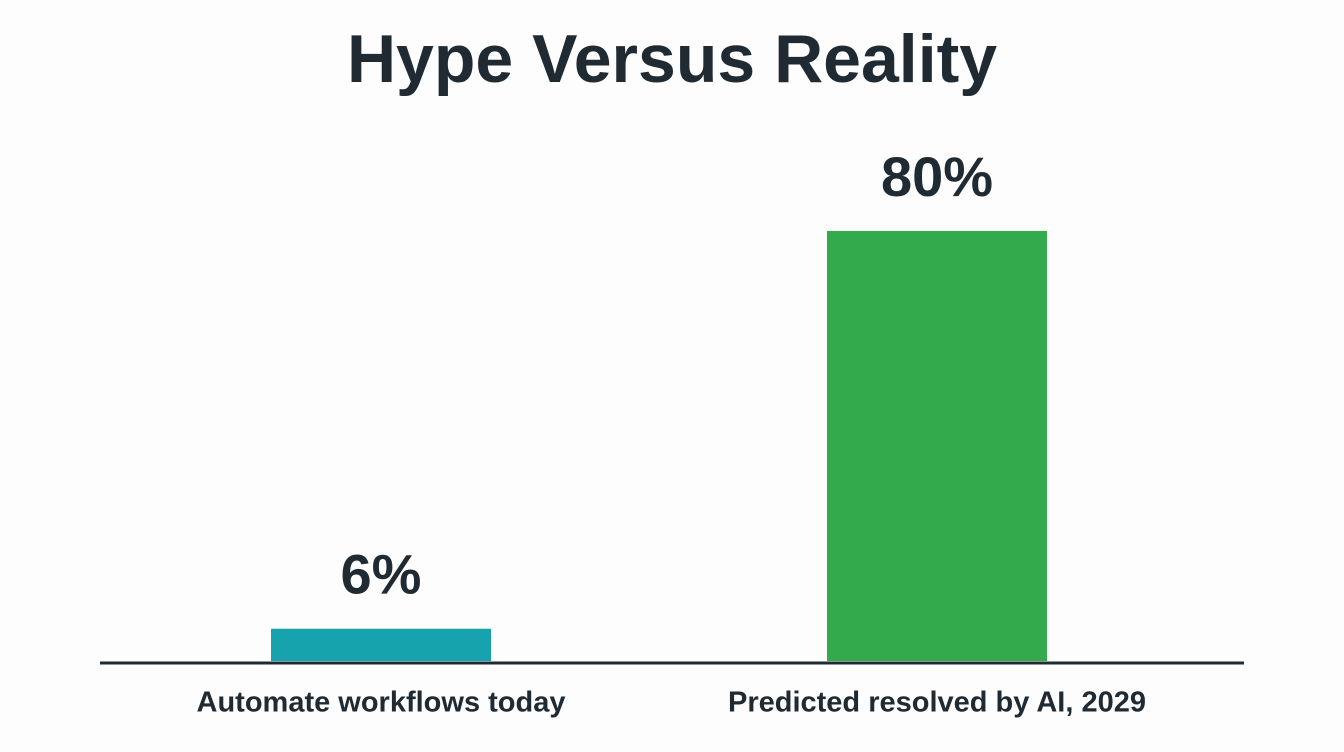 Image resolution: width=1344 pixels, height=752 pixels. Describe the element at coordinates (381, 703) in the screenshot. I see `x-tick-label: Automate workflows today` at that location.